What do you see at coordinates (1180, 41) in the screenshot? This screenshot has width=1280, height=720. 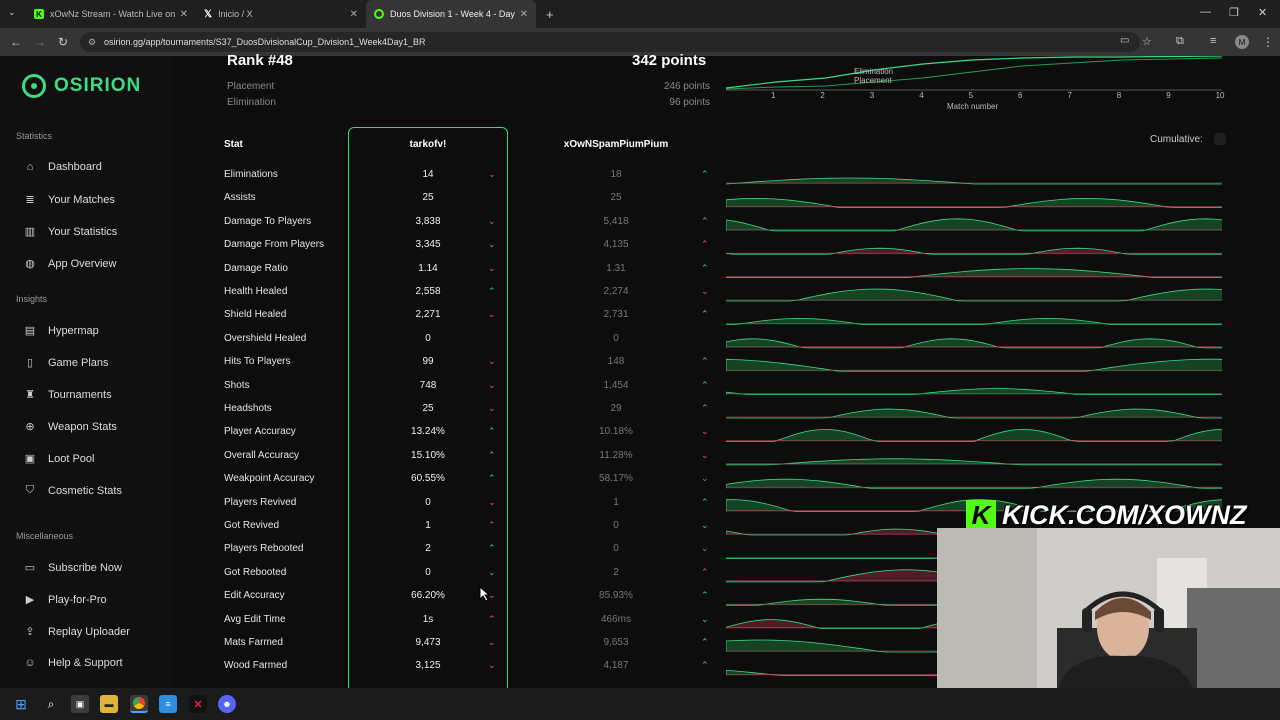 I see `extensions-icon: ⧉` at bounding box center [1180, 41].